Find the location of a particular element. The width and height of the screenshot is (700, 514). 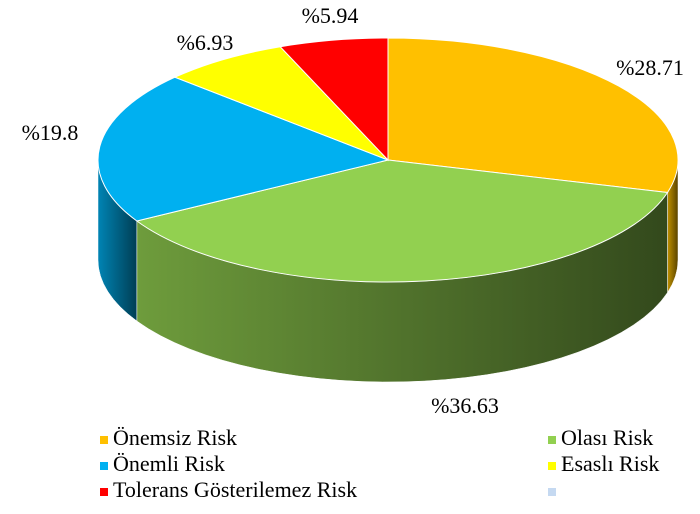

legend-label: Olası Risk is located at coordinates (607, 437).